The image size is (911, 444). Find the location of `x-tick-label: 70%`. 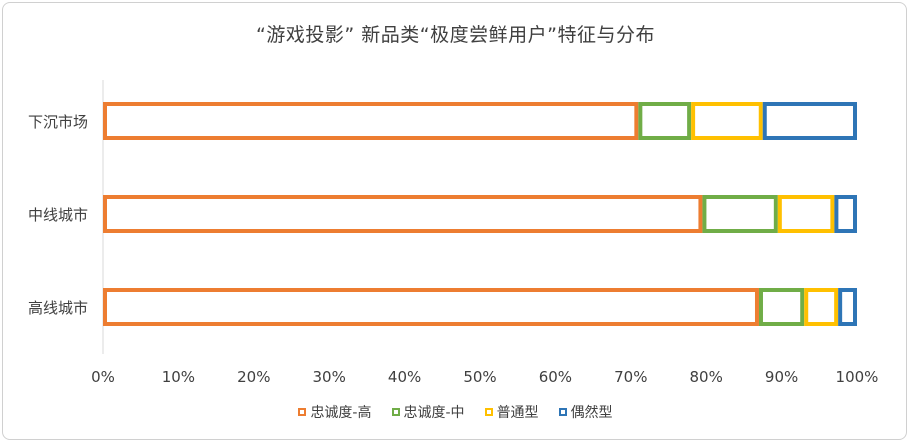

x-tick-label: 70% is located at coordinates (630, 377).